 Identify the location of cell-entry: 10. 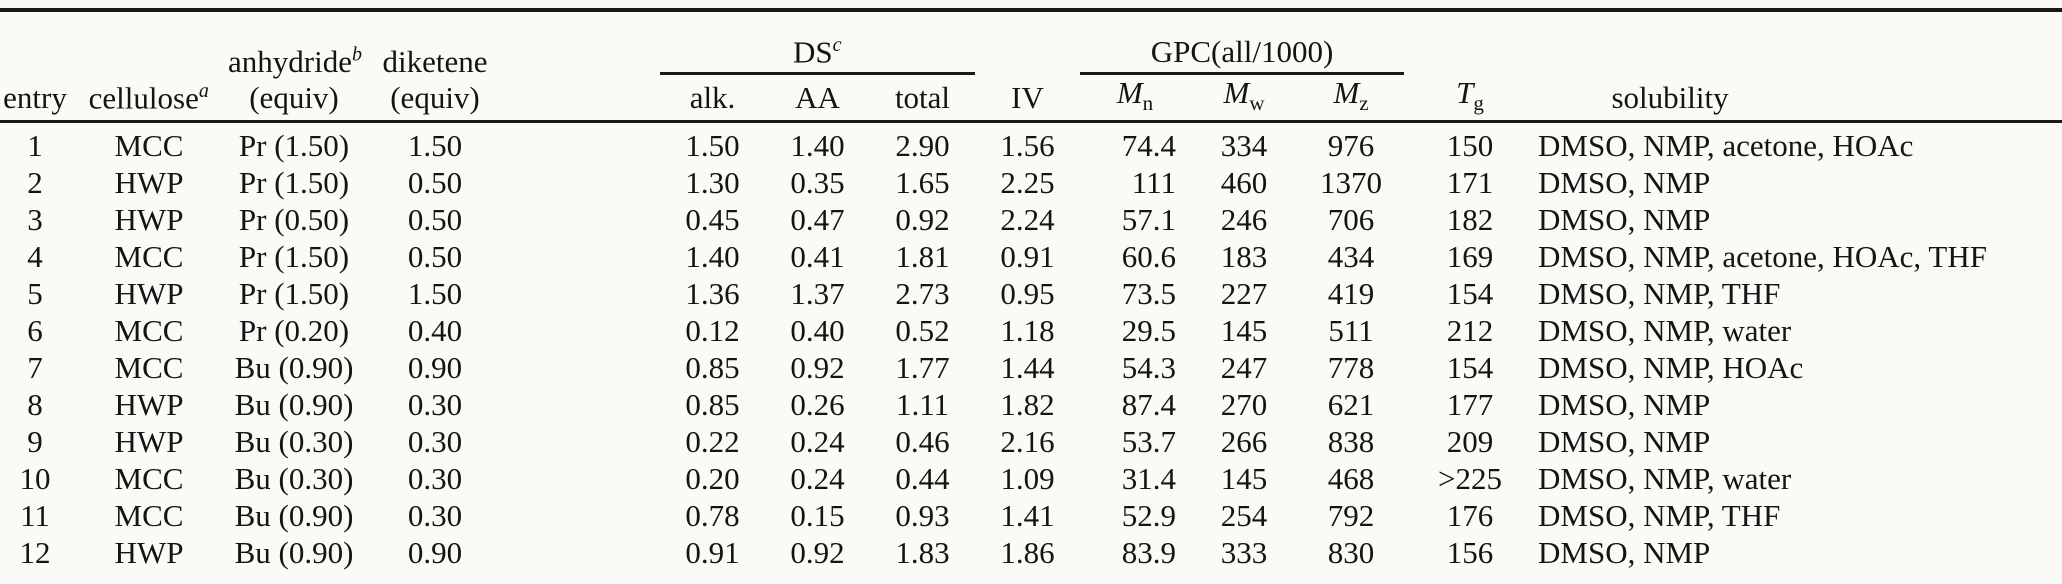
(35, 478).